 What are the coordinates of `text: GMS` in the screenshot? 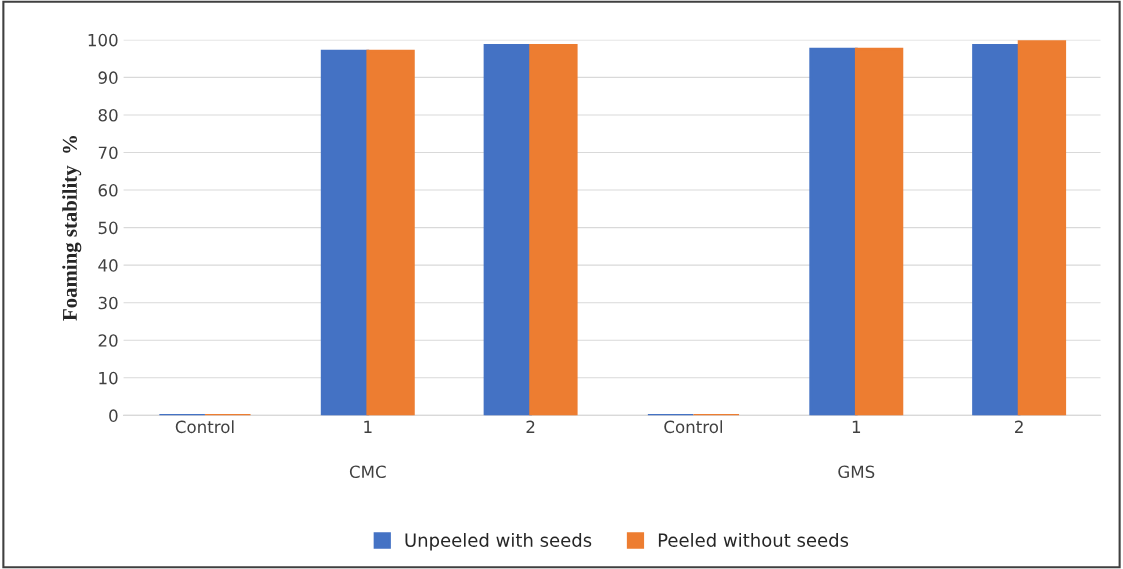 It's located at (856, 472).